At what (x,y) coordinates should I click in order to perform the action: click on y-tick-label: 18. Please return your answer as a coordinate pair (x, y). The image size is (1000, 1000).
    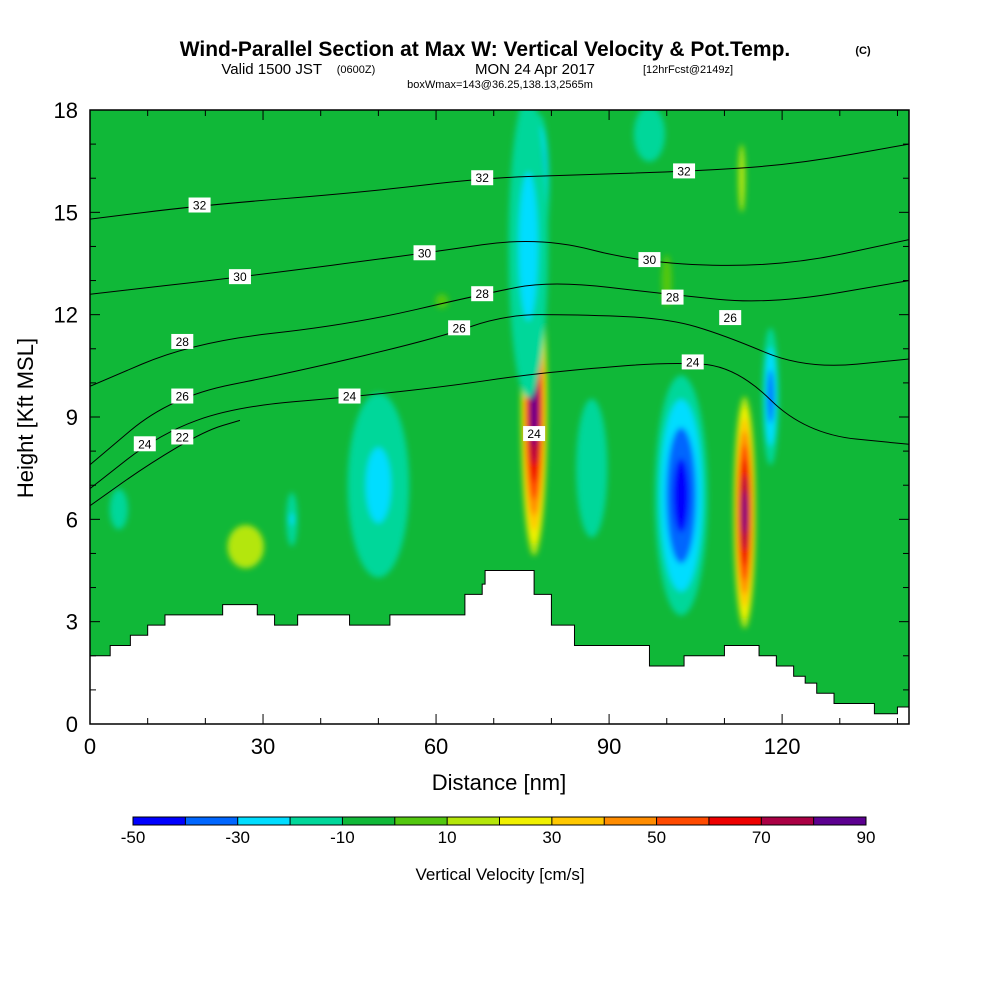
    Looking at the image, I should click on (66, 110).